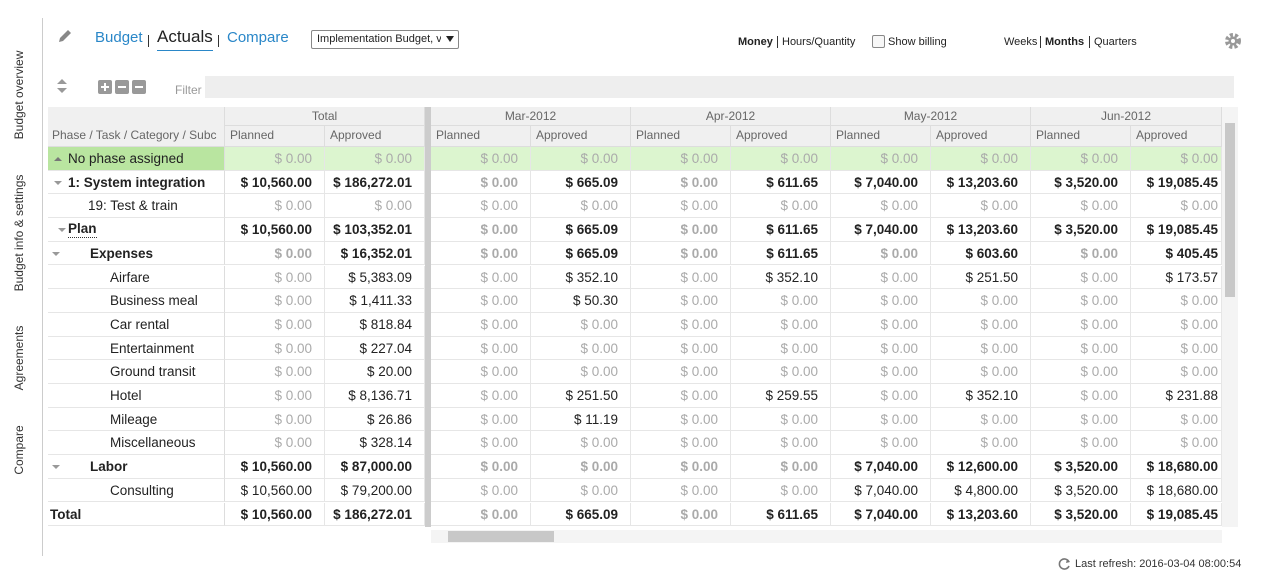  Describe the element at coordinates (136, 467) in the screenshot. I see `row-label: Labor` at that location.